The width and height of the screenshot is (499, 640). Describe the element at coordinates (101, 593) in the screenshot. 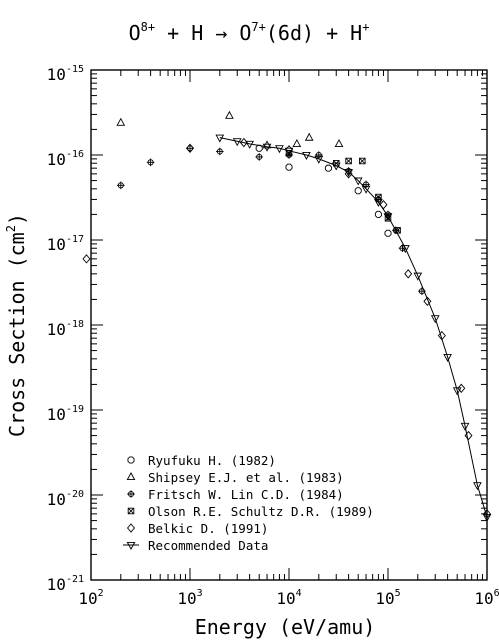

I see `x-tick-exp: 2` at that location.